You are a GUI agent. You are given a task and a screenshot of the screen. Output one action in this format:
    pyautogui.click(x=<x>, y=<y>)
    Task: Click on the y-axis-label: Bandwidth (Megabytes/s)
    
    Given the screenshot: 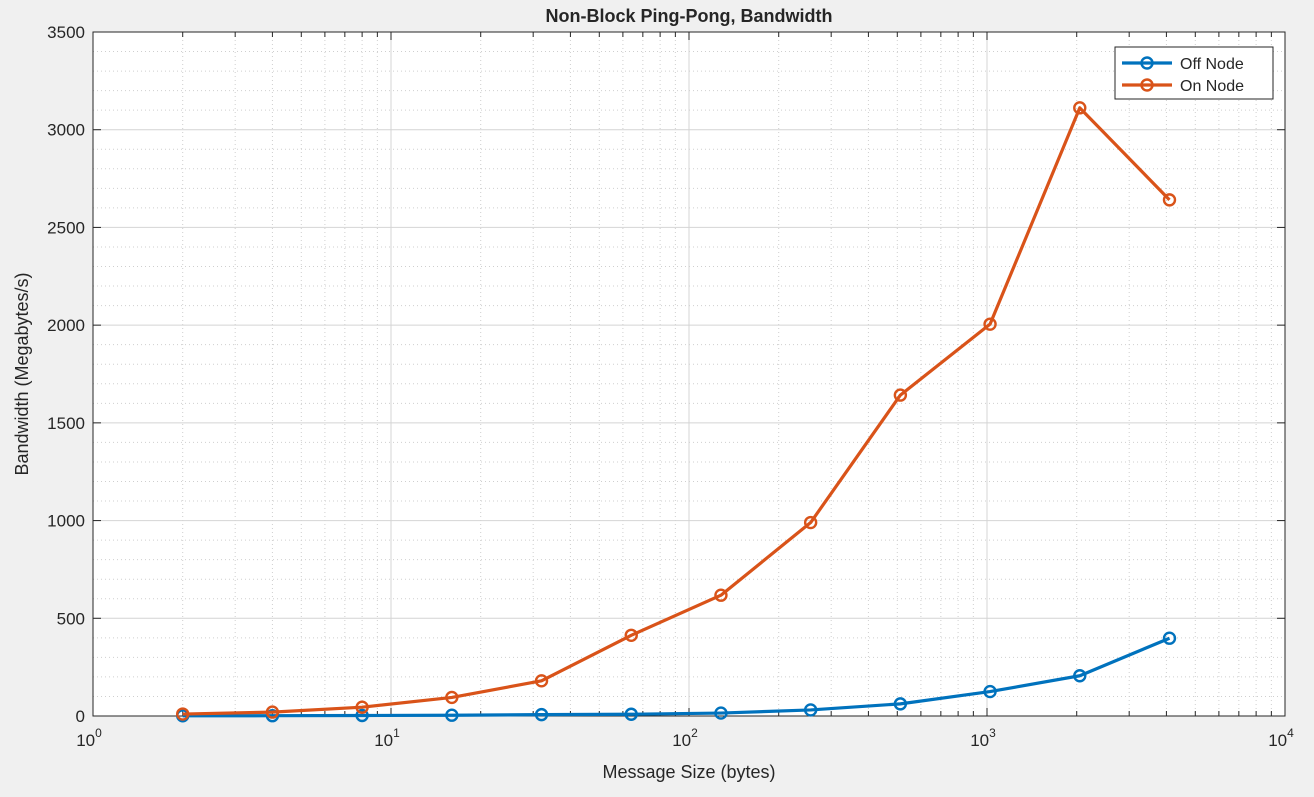 What is the action you would take?
    pyautogui.click(x=22, y=373)
    